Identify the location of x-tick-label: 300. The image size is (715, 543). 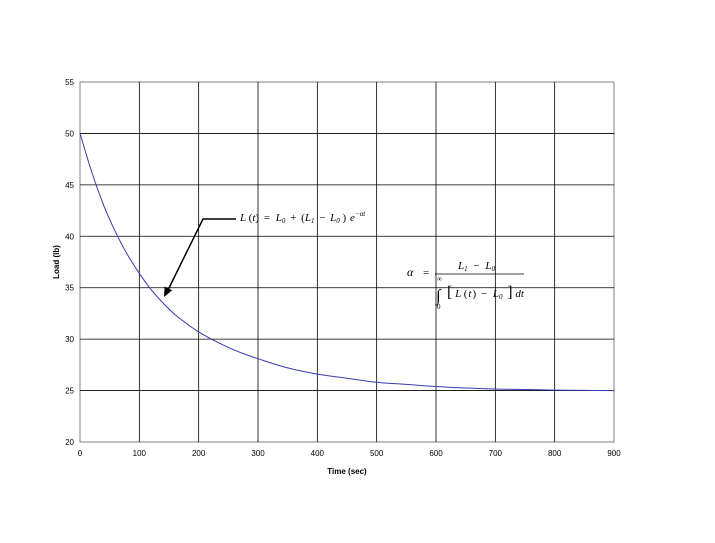
(258, 453).